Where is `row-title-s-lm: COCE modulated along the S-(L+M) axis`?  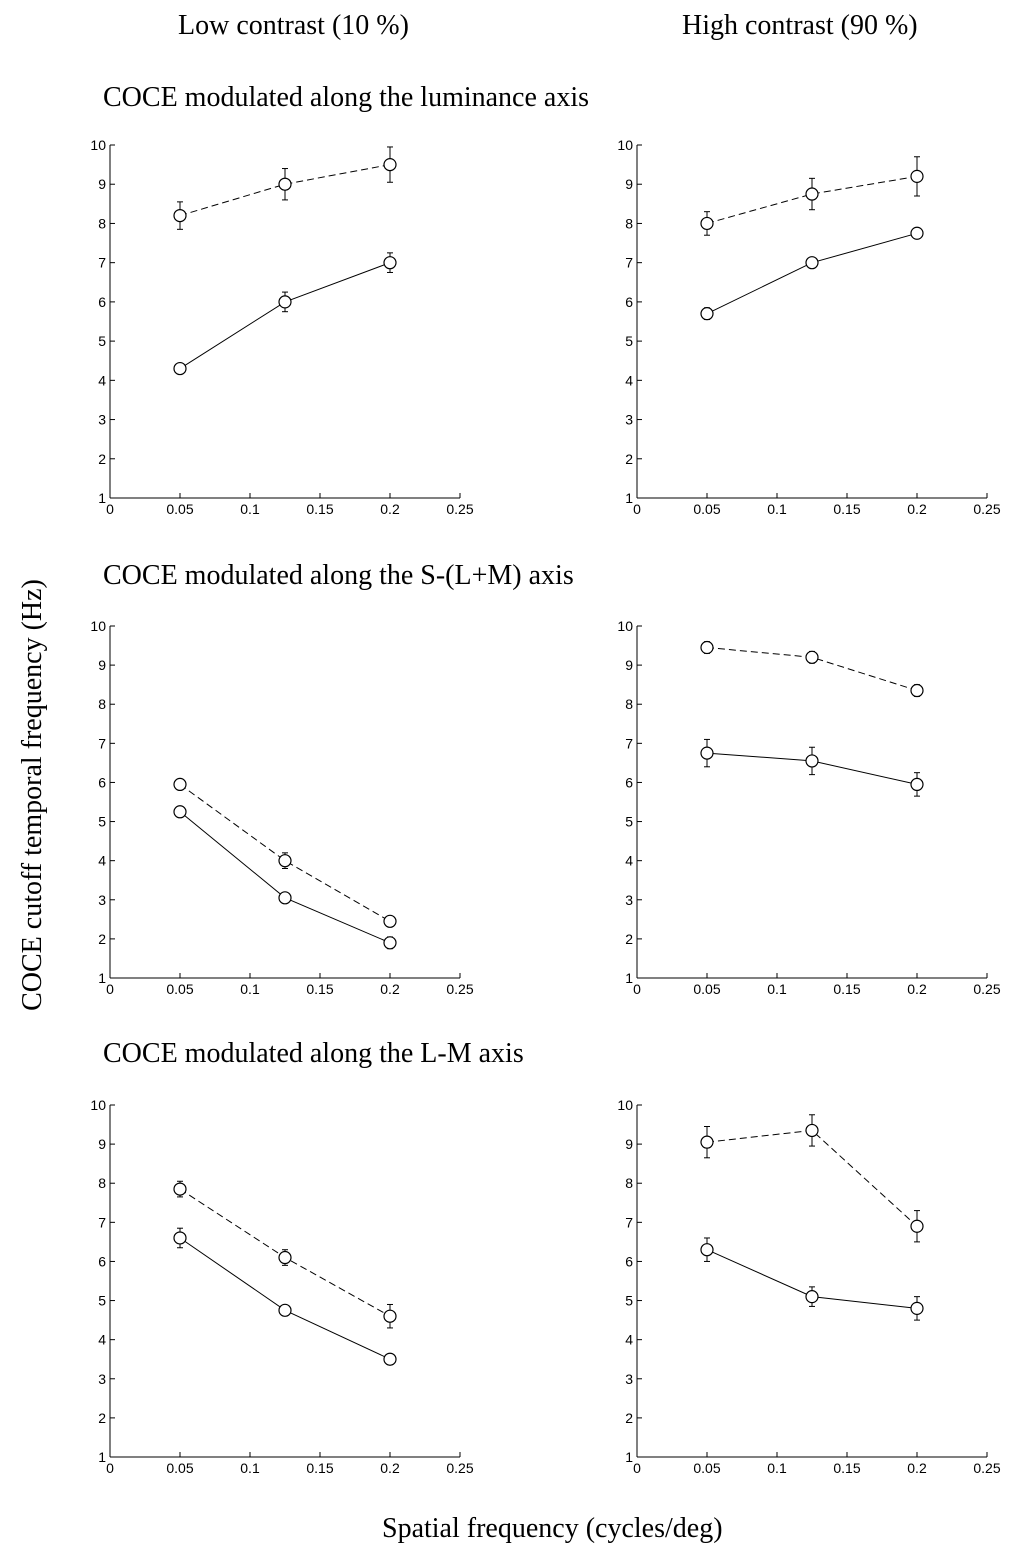
row-title-s-lm: COCE modulated along the S-(L+M) axis is located at coordinates (338, 575).